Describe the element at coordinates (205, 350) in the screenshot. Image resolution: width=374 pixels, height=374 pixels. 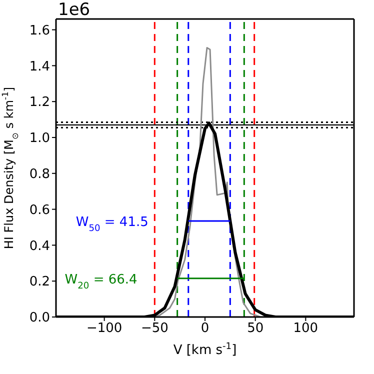
I see `x-axis-title: V [km s$^{-1}$]` at that location.